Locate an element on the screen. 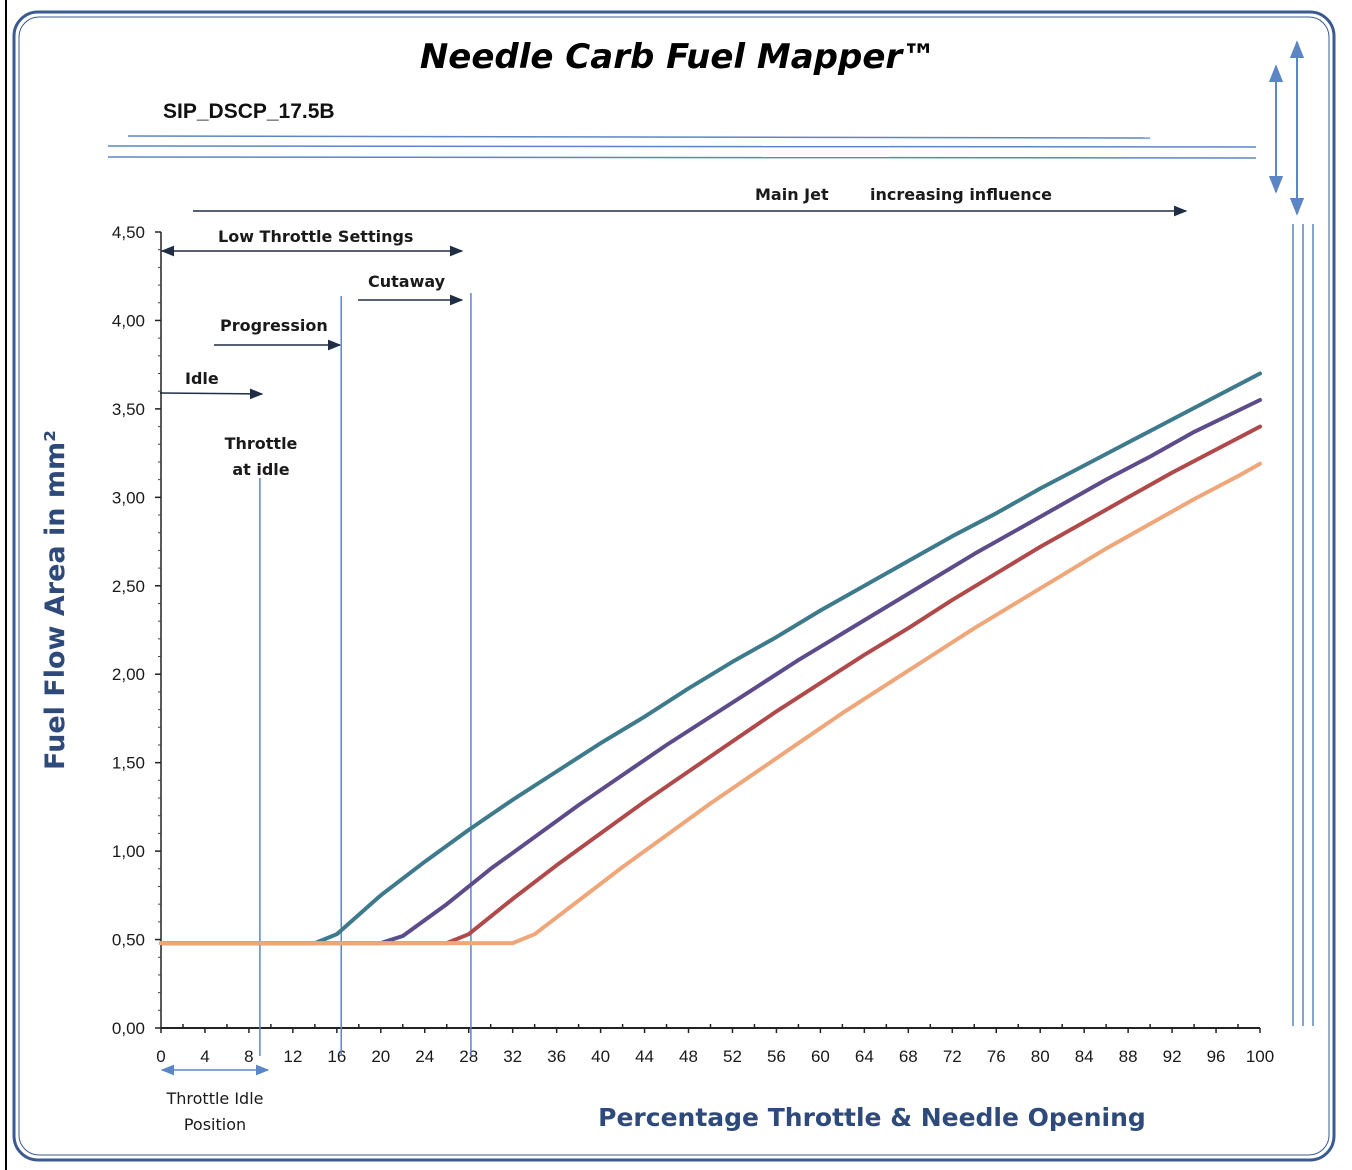  x-tick-label: 96 is located at coordinates (1216, 1056).